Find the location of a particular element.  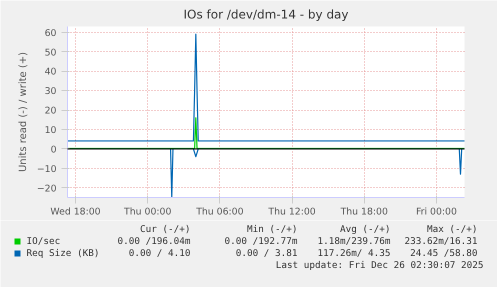

x-tick-label: Wed 18:00 is located at coordinates (75, 212).